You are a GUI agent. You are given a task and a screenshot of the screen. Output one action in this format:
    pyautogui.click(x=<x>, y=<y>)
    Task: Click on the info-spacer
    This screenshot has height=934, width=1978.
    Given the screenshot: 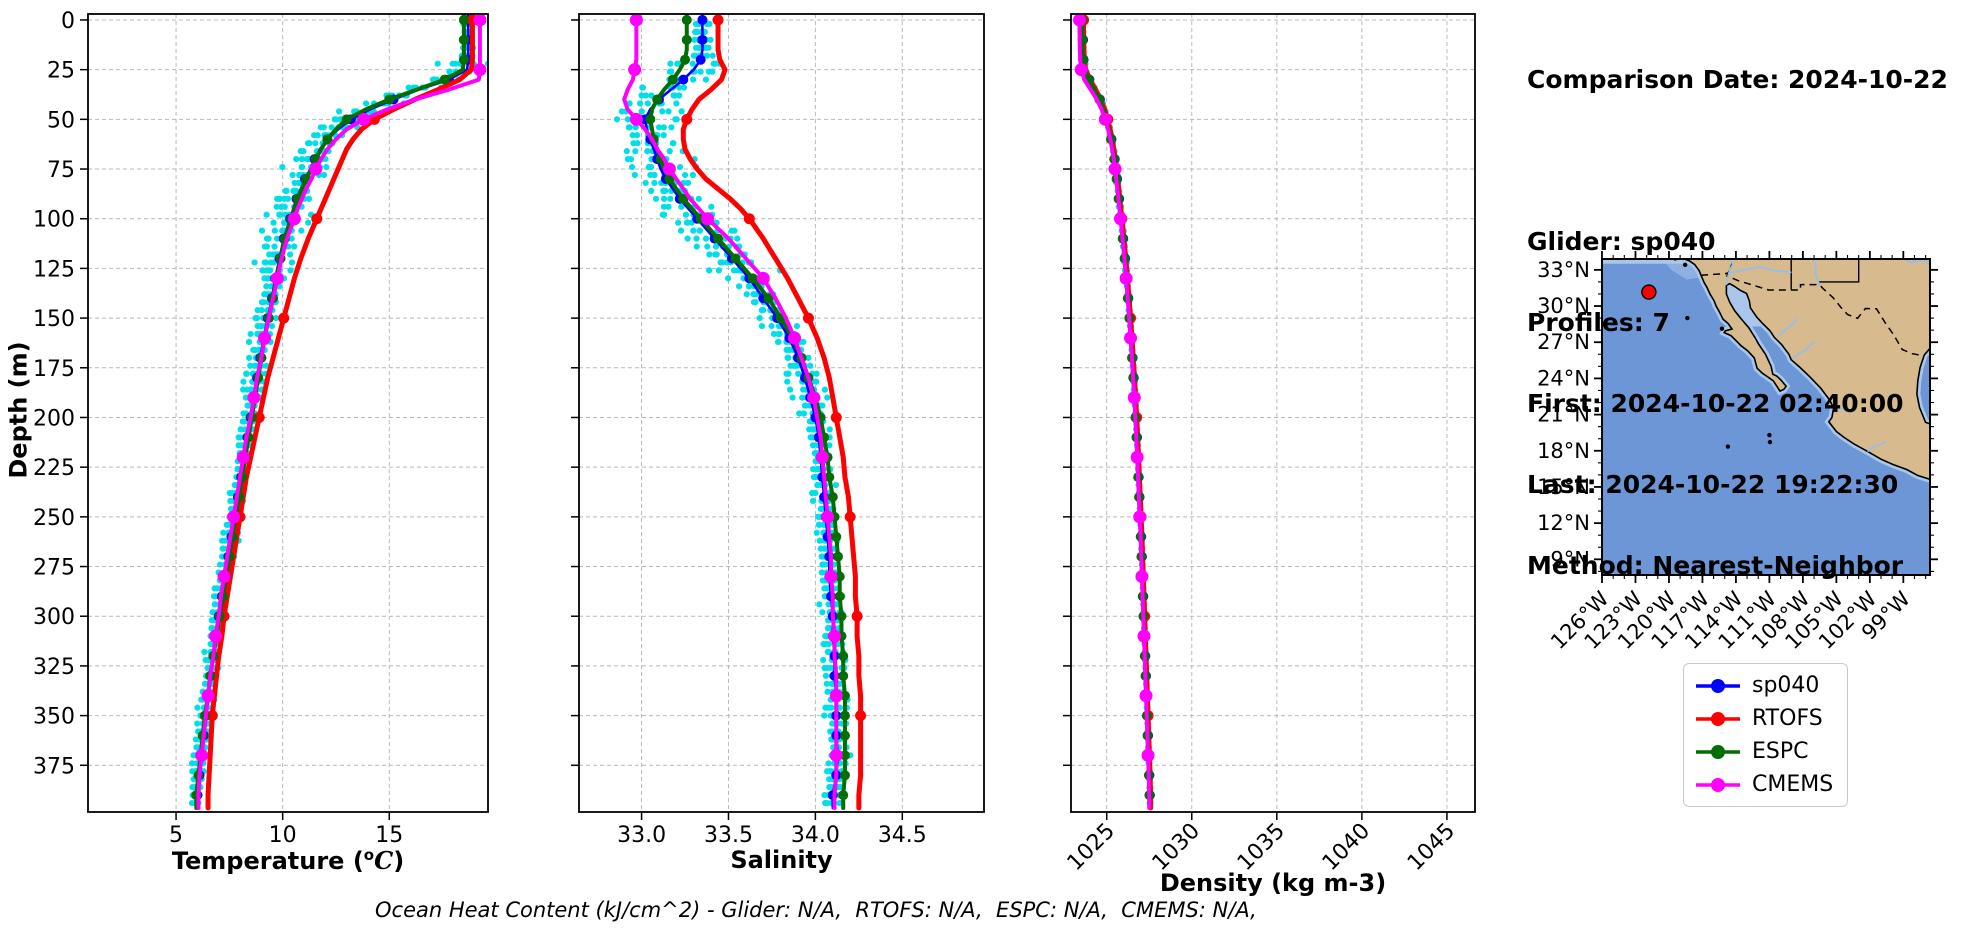 What is the action you would take?
    pyautogui.click(x=1737, y=160)
    